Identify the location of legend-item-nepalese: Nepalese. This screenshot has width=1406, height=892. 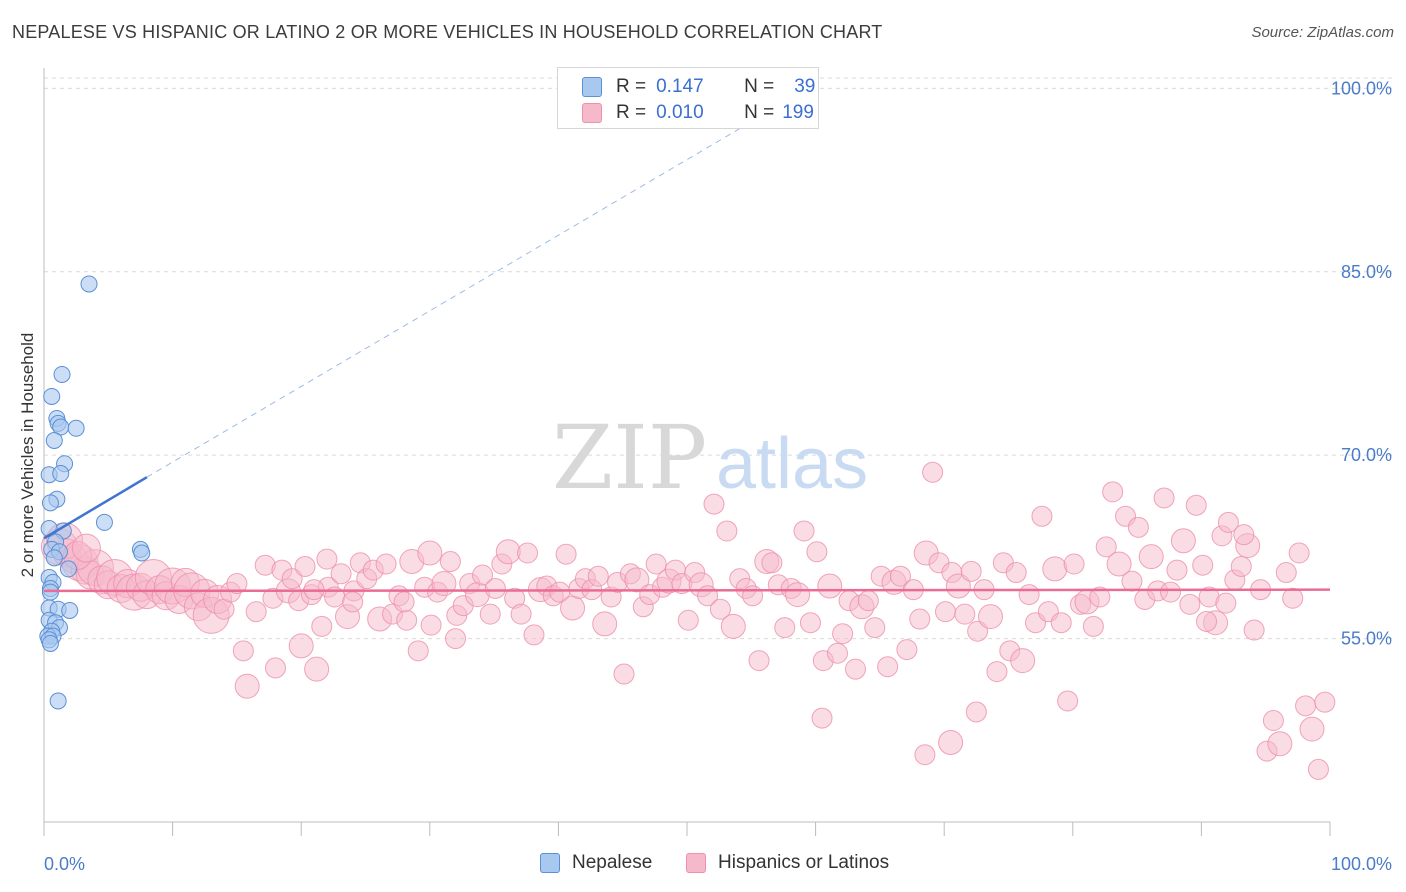
(596, 863).